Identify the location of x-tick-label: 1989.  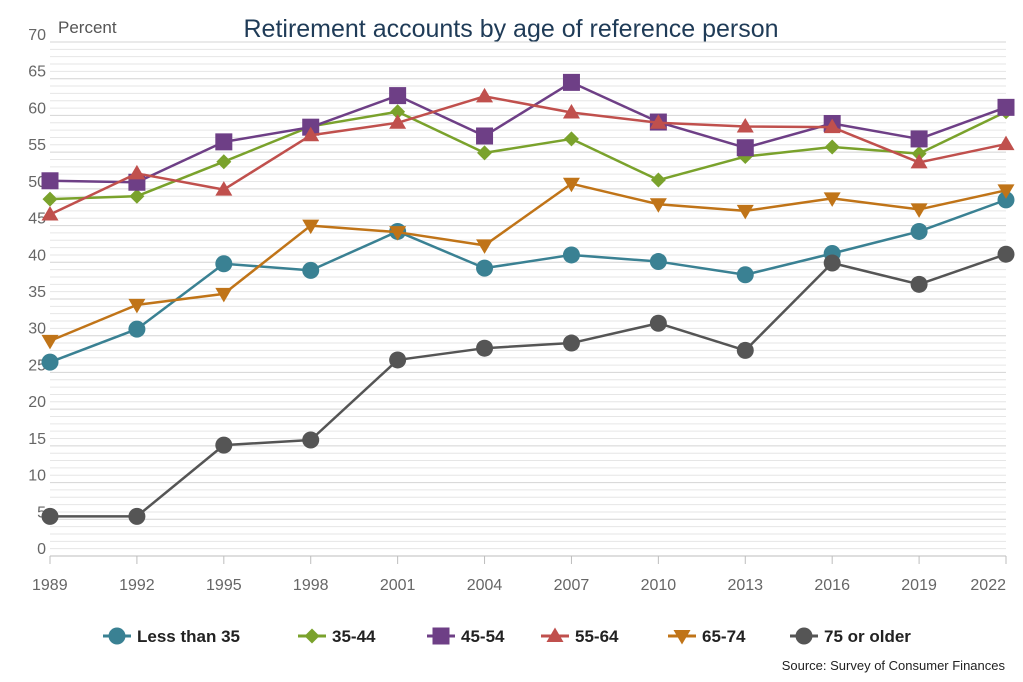
(50, 585).